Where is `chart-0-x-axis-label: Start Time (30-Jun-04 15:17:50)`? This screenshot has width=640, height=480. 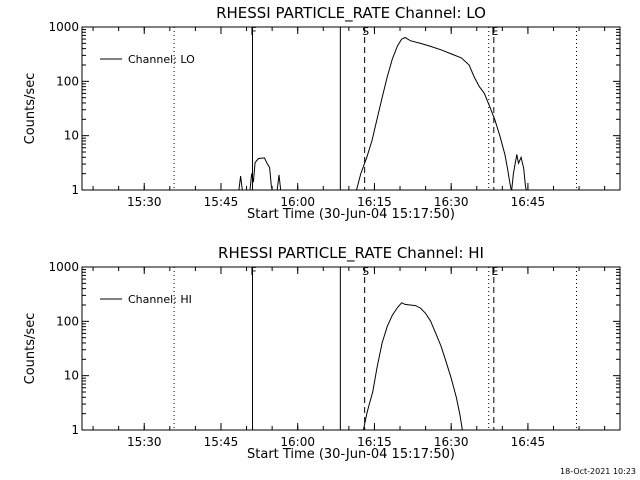 chart-0-x-axis-label: Start Time (30-Jun-04 15:17:50) is located at coordinates (351, 214).